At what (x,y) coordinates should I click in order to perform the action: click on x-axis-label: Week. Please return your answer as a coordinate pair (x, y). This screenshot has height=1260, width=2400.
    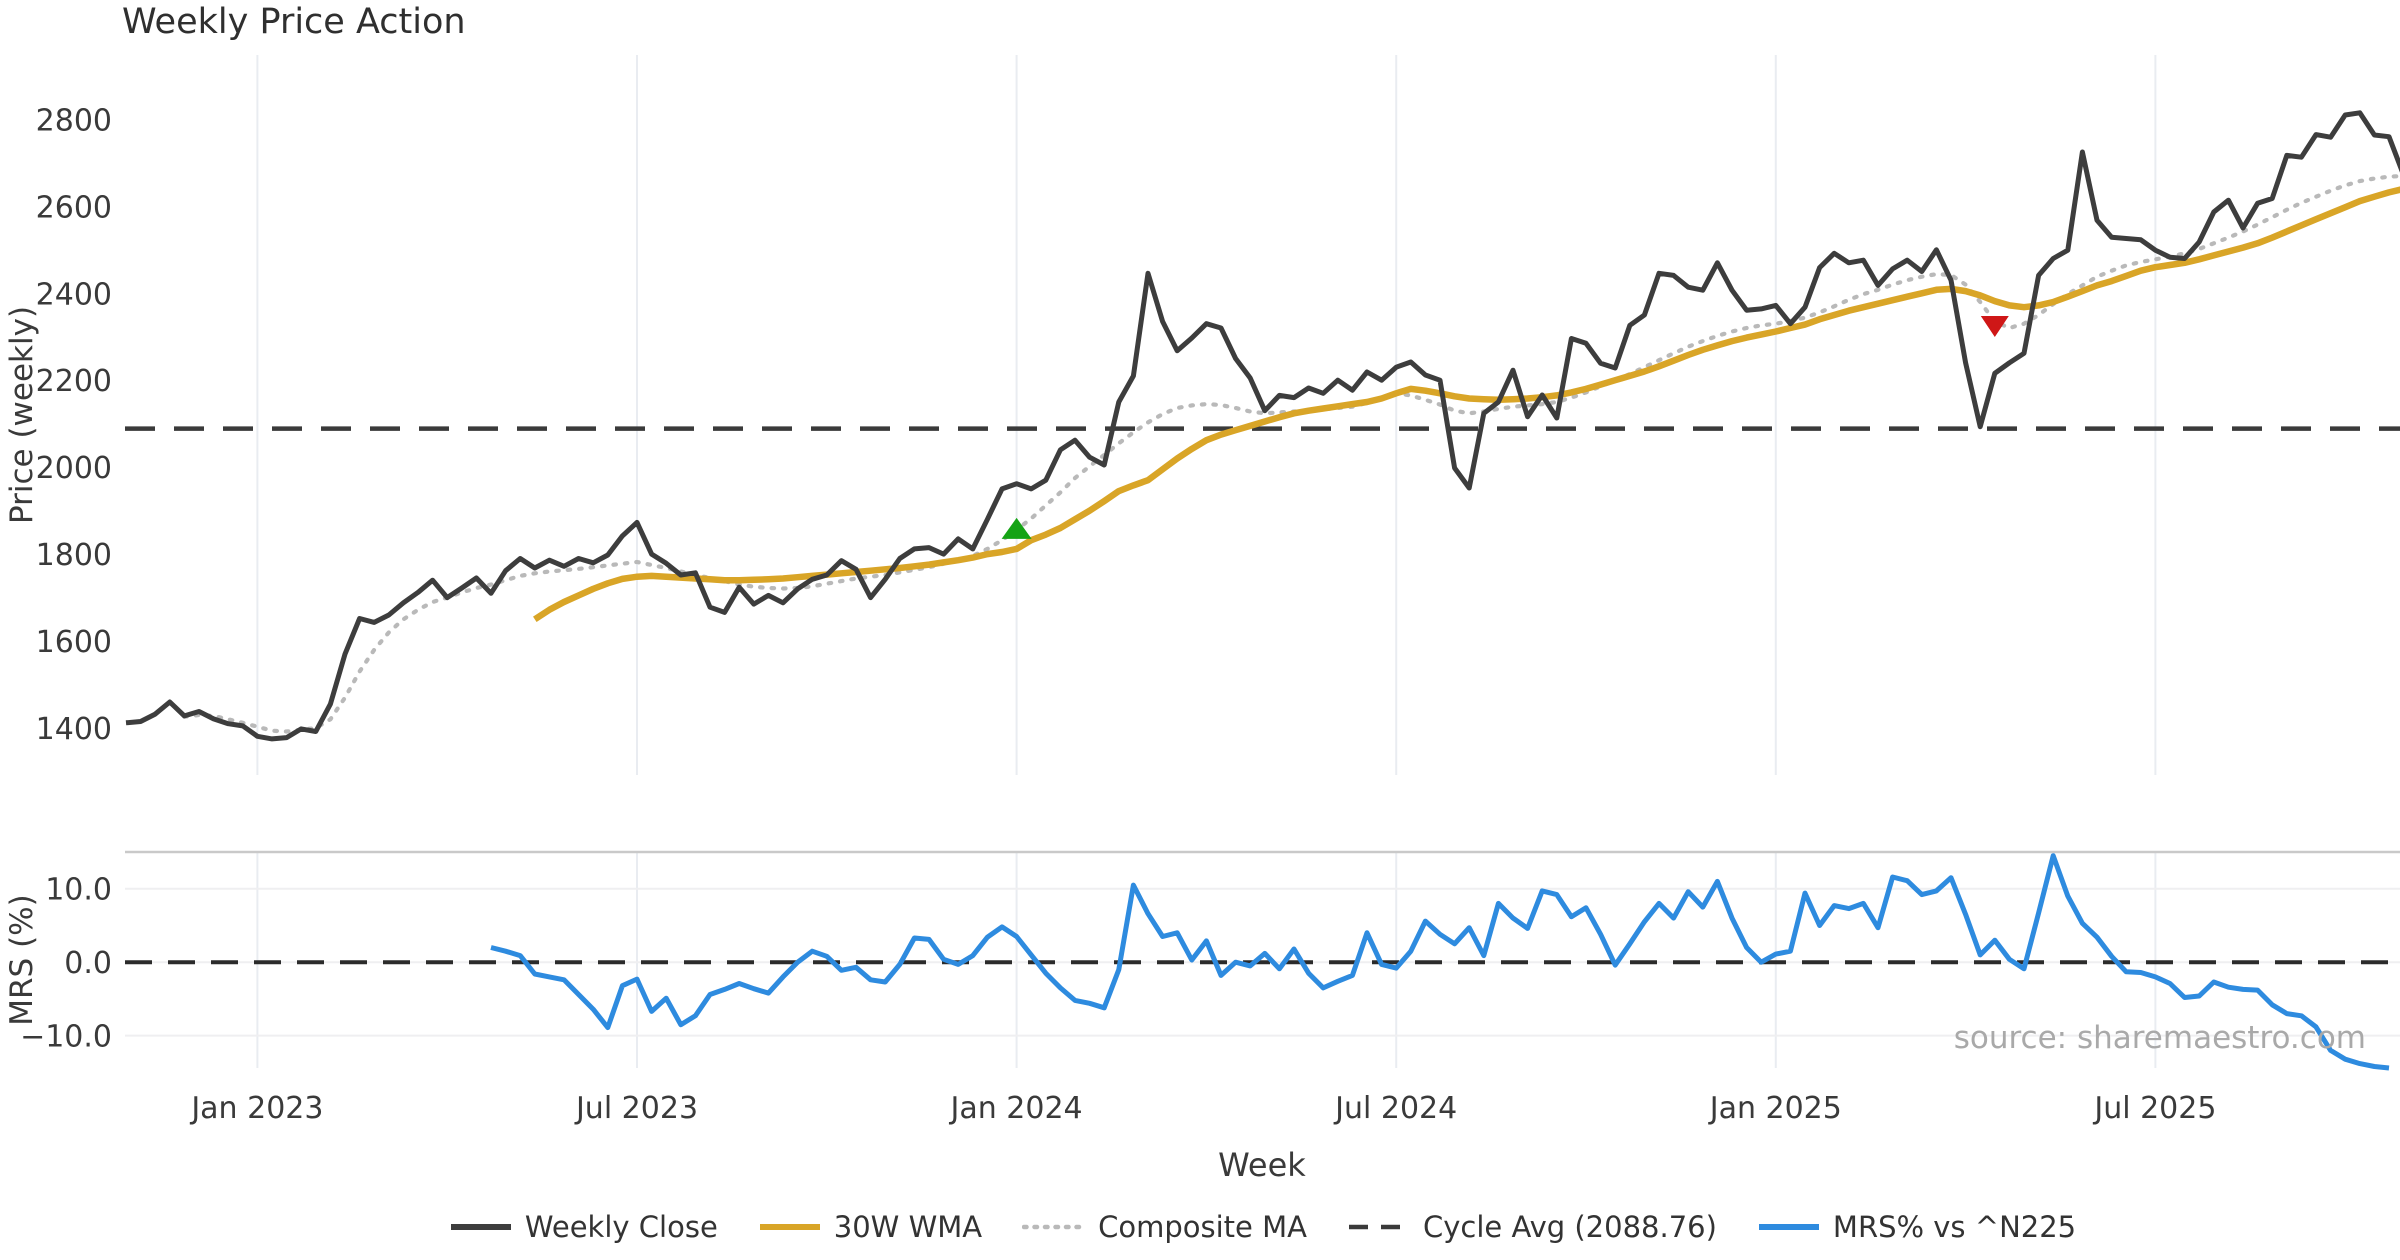
    Looking at the image, I should click on (1262, 1165).